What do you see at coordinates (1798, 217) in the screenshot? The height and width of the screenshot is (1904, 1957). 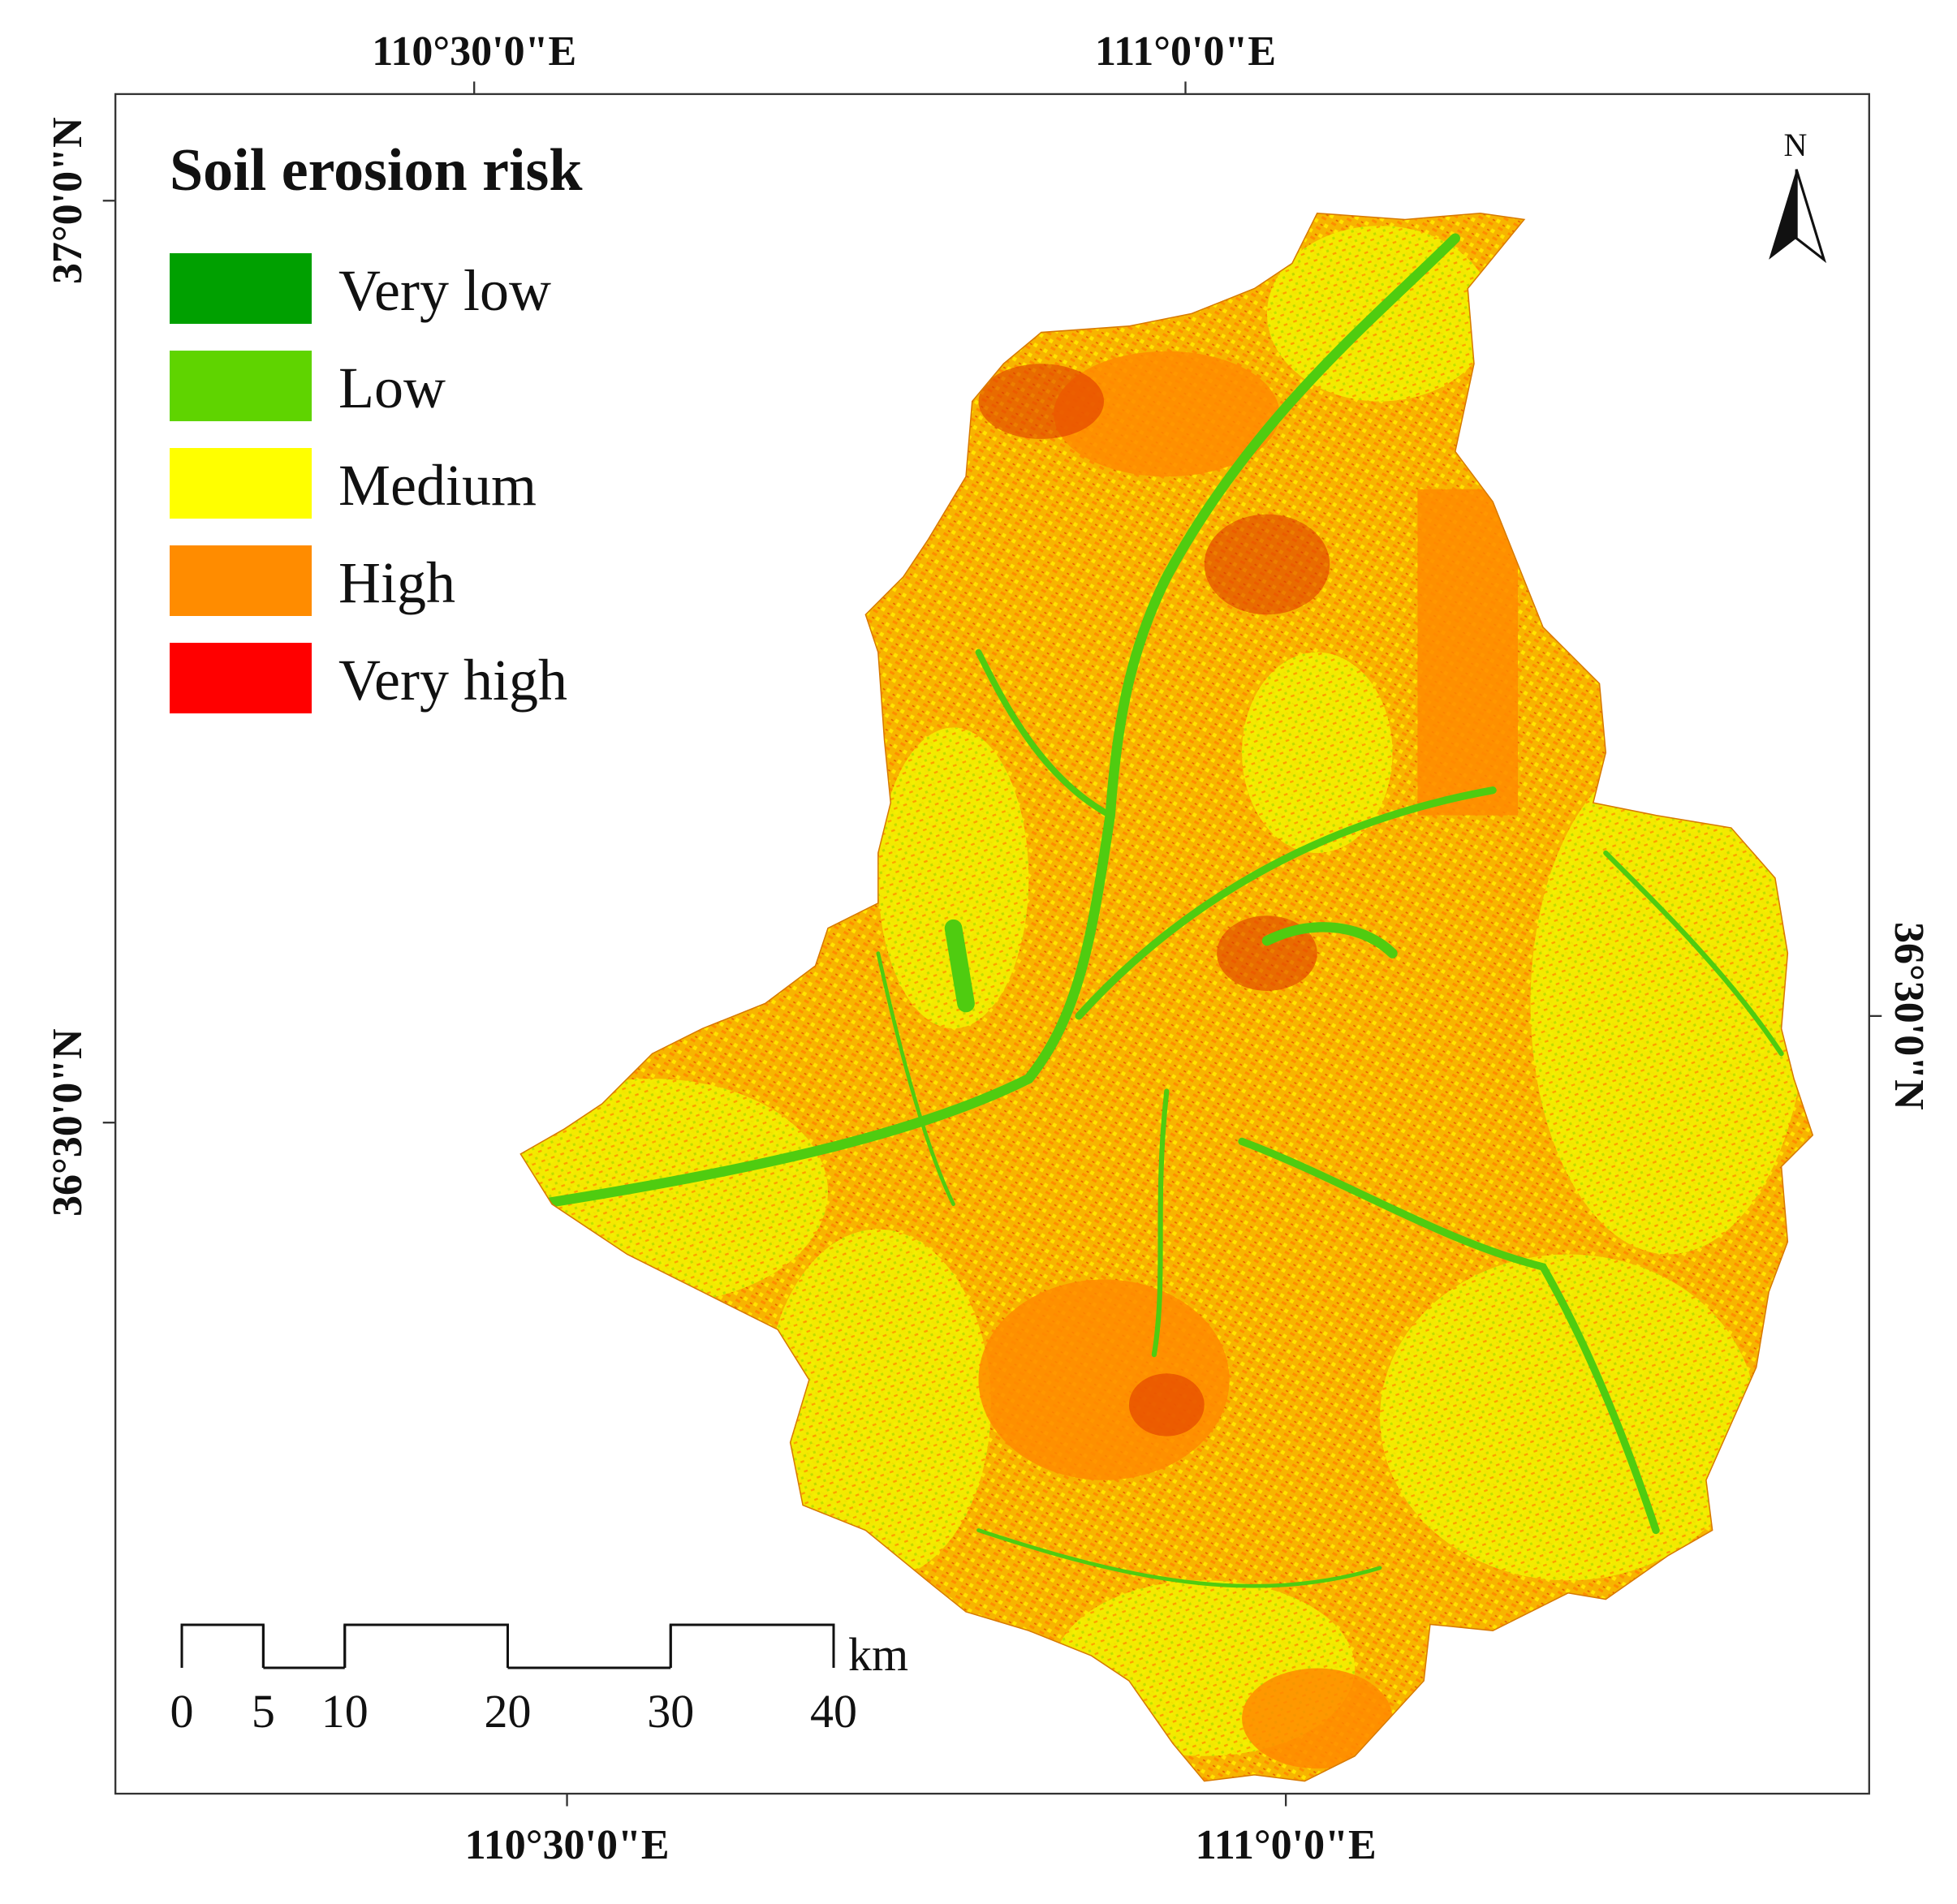 I see `north-arrow` at bounding box center [1798, 217].